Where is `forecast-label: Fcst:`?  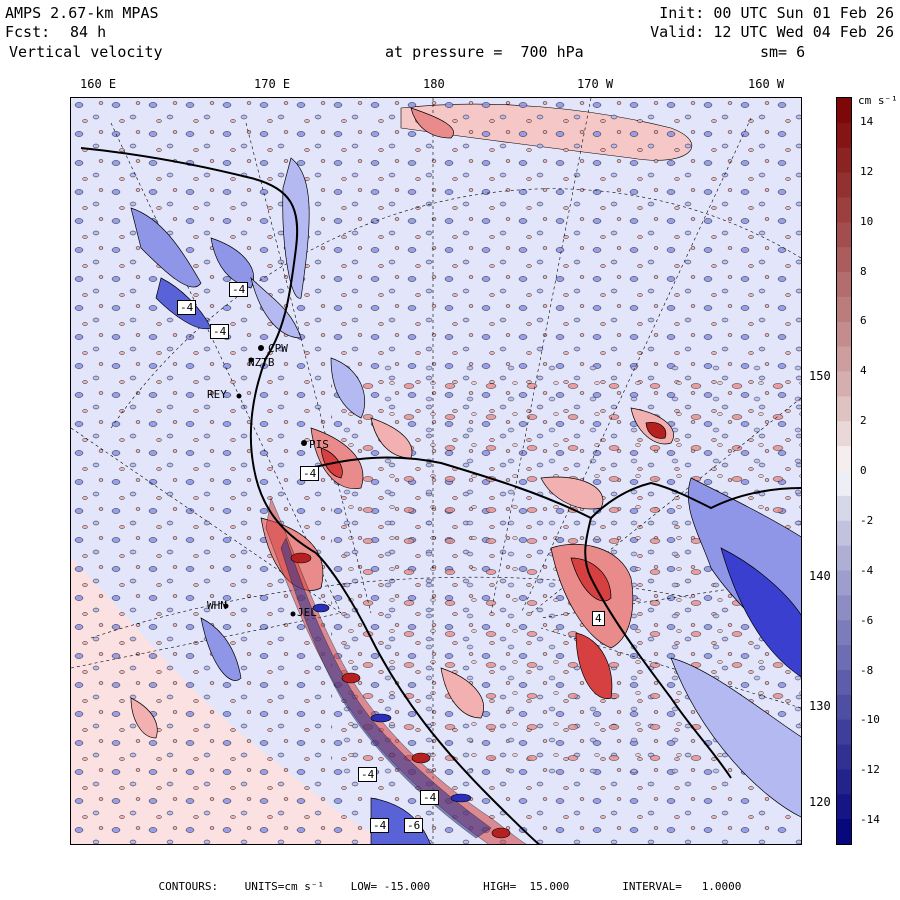
forecast-label: Fcst: is located at coordinates (28, 32).